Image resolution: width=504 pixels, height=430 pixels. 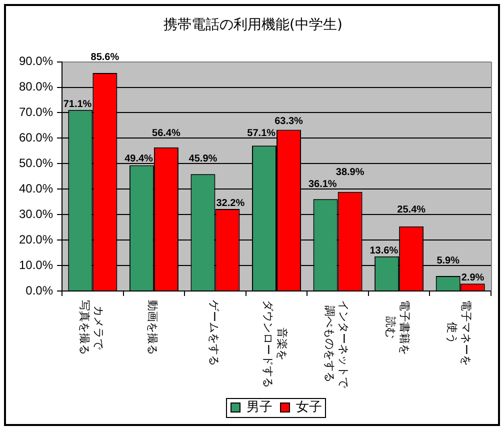 I want to click on legend-label: 女子, so click(x=309, y=407).